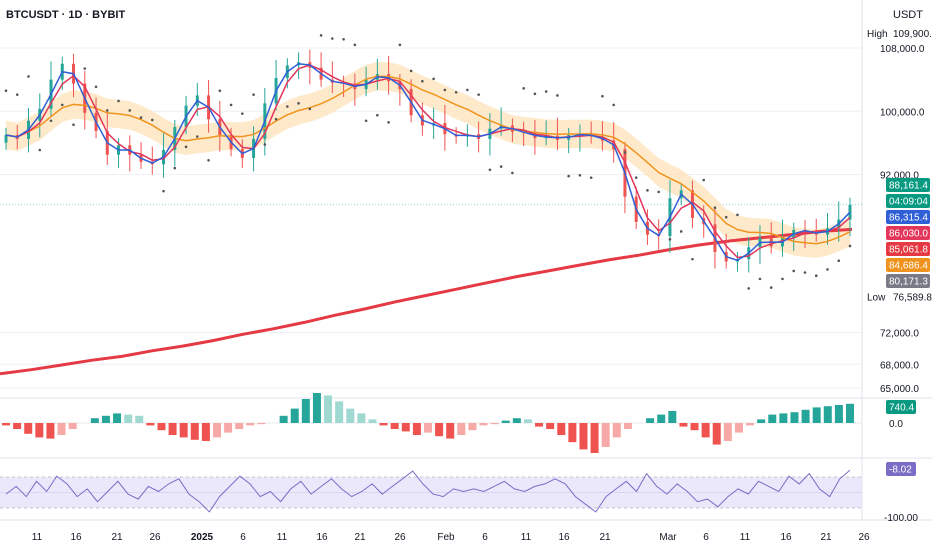 This screenshot has height=550, width=932. I want to click on macd-zero-label: 0.0, so click(896, 424).